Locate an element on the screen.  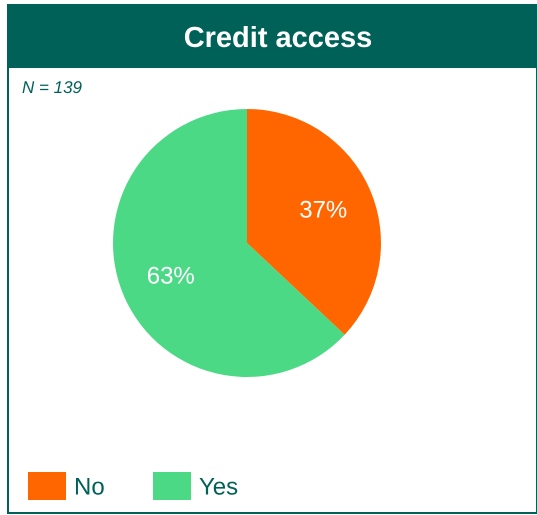
text: N = 139 is located at coordinates (52, 87).